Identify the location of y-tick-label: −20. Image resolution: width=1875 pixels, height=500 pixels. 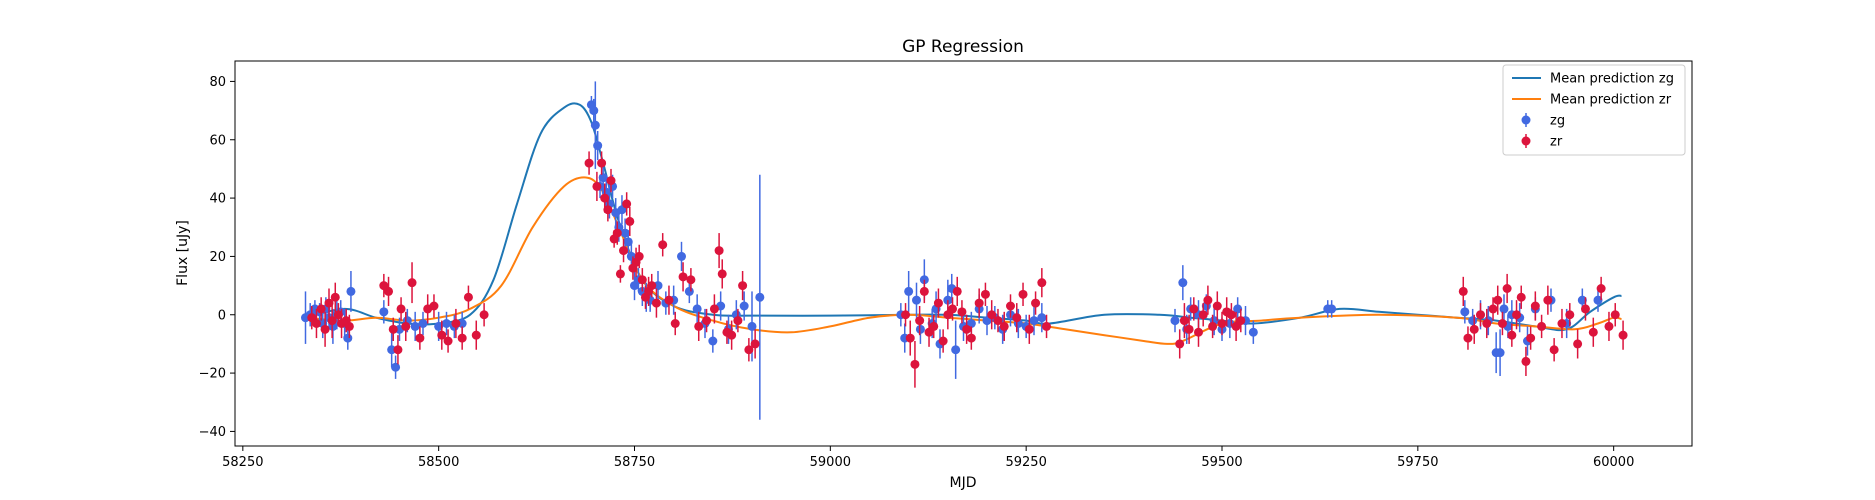
(212, 374).